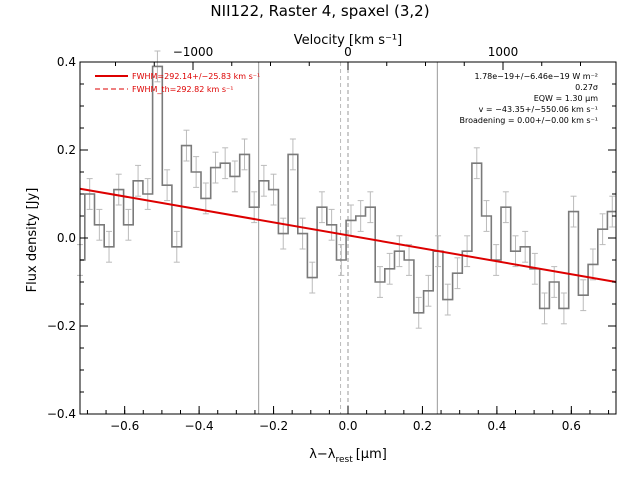  I want to click on x-tick-label-3: 0.0, so click(347, 426).